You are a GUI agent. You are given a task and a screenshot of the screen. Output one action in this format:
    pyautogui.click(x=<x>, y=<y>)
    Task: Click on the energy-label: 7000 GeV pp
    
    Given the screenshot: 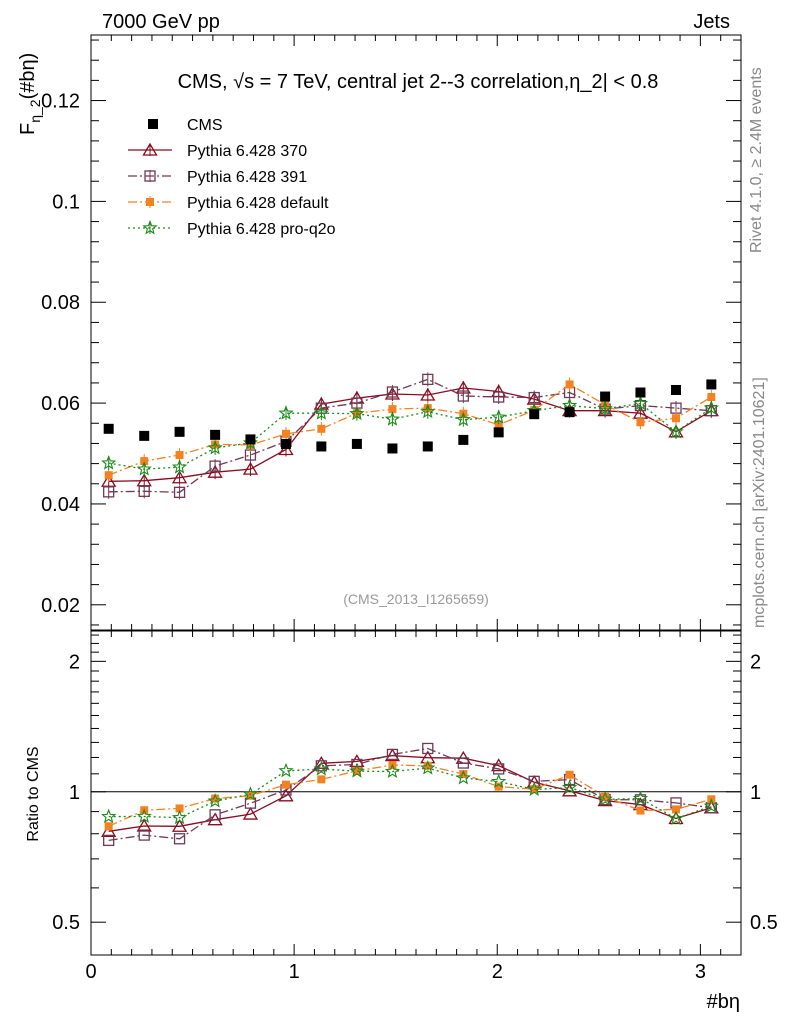 What is the action you would take?
    pyautogui.click(x=161, y=22)
    